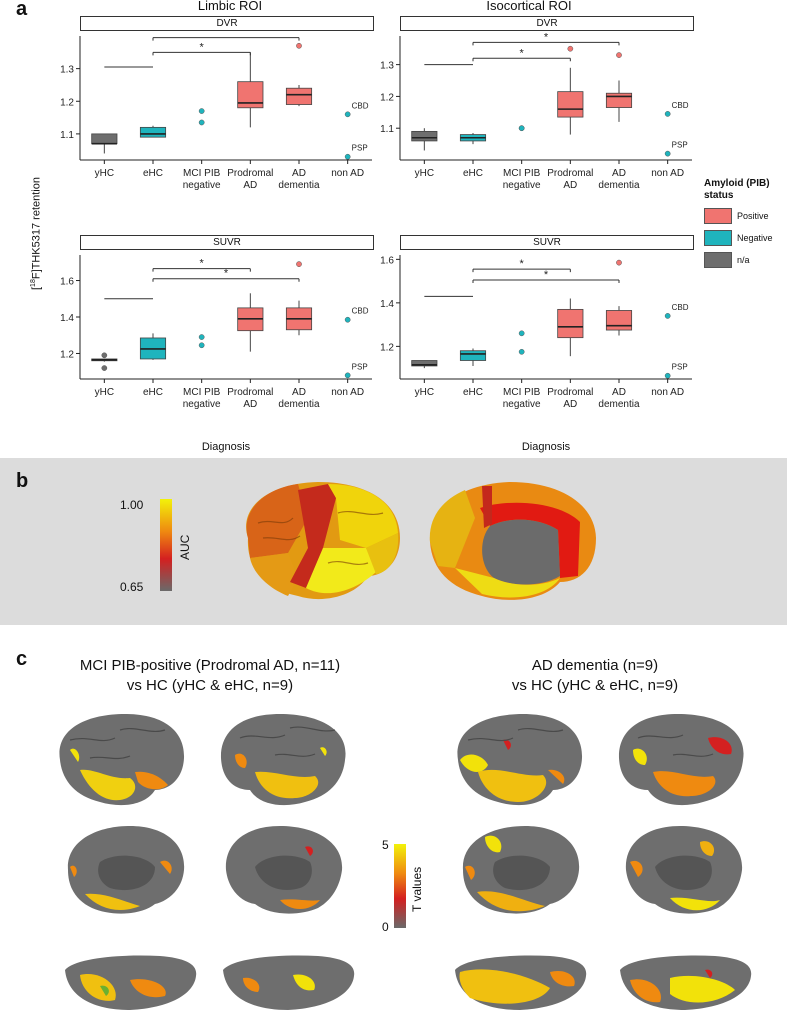 The height and width of the screenshot is (1019, 787). I want to click on auc-colorbar-max: 1.00, so click(132, 505).